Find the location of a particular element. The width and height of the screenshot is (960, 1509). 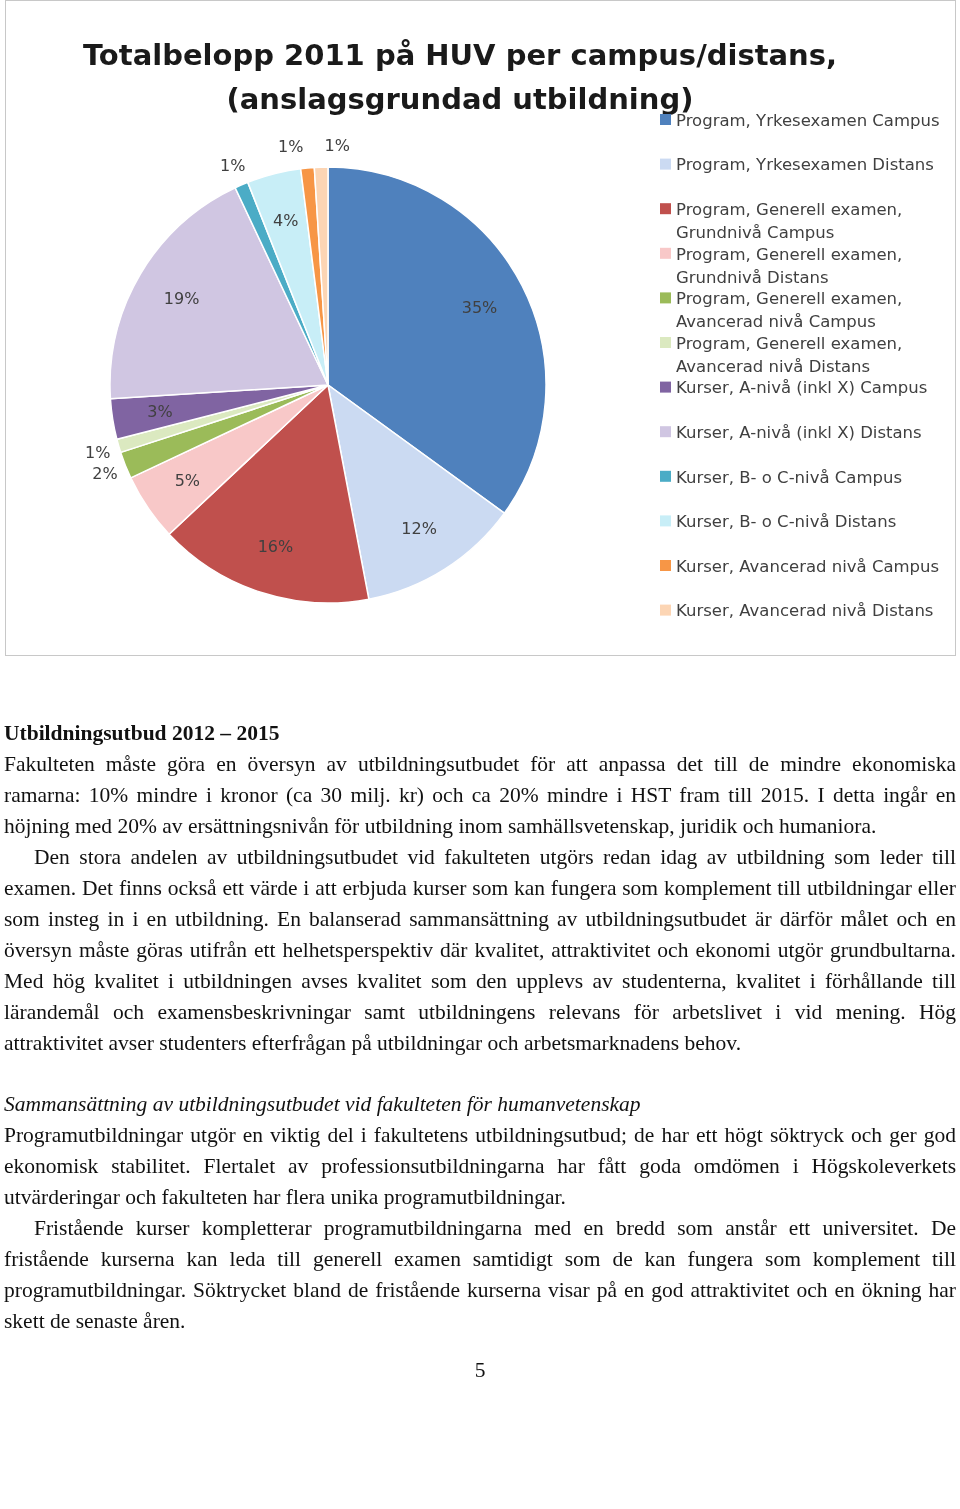

legend-label: Program, Generell examen, Avancerad nivå Distans is located at coordinates (789, 354).